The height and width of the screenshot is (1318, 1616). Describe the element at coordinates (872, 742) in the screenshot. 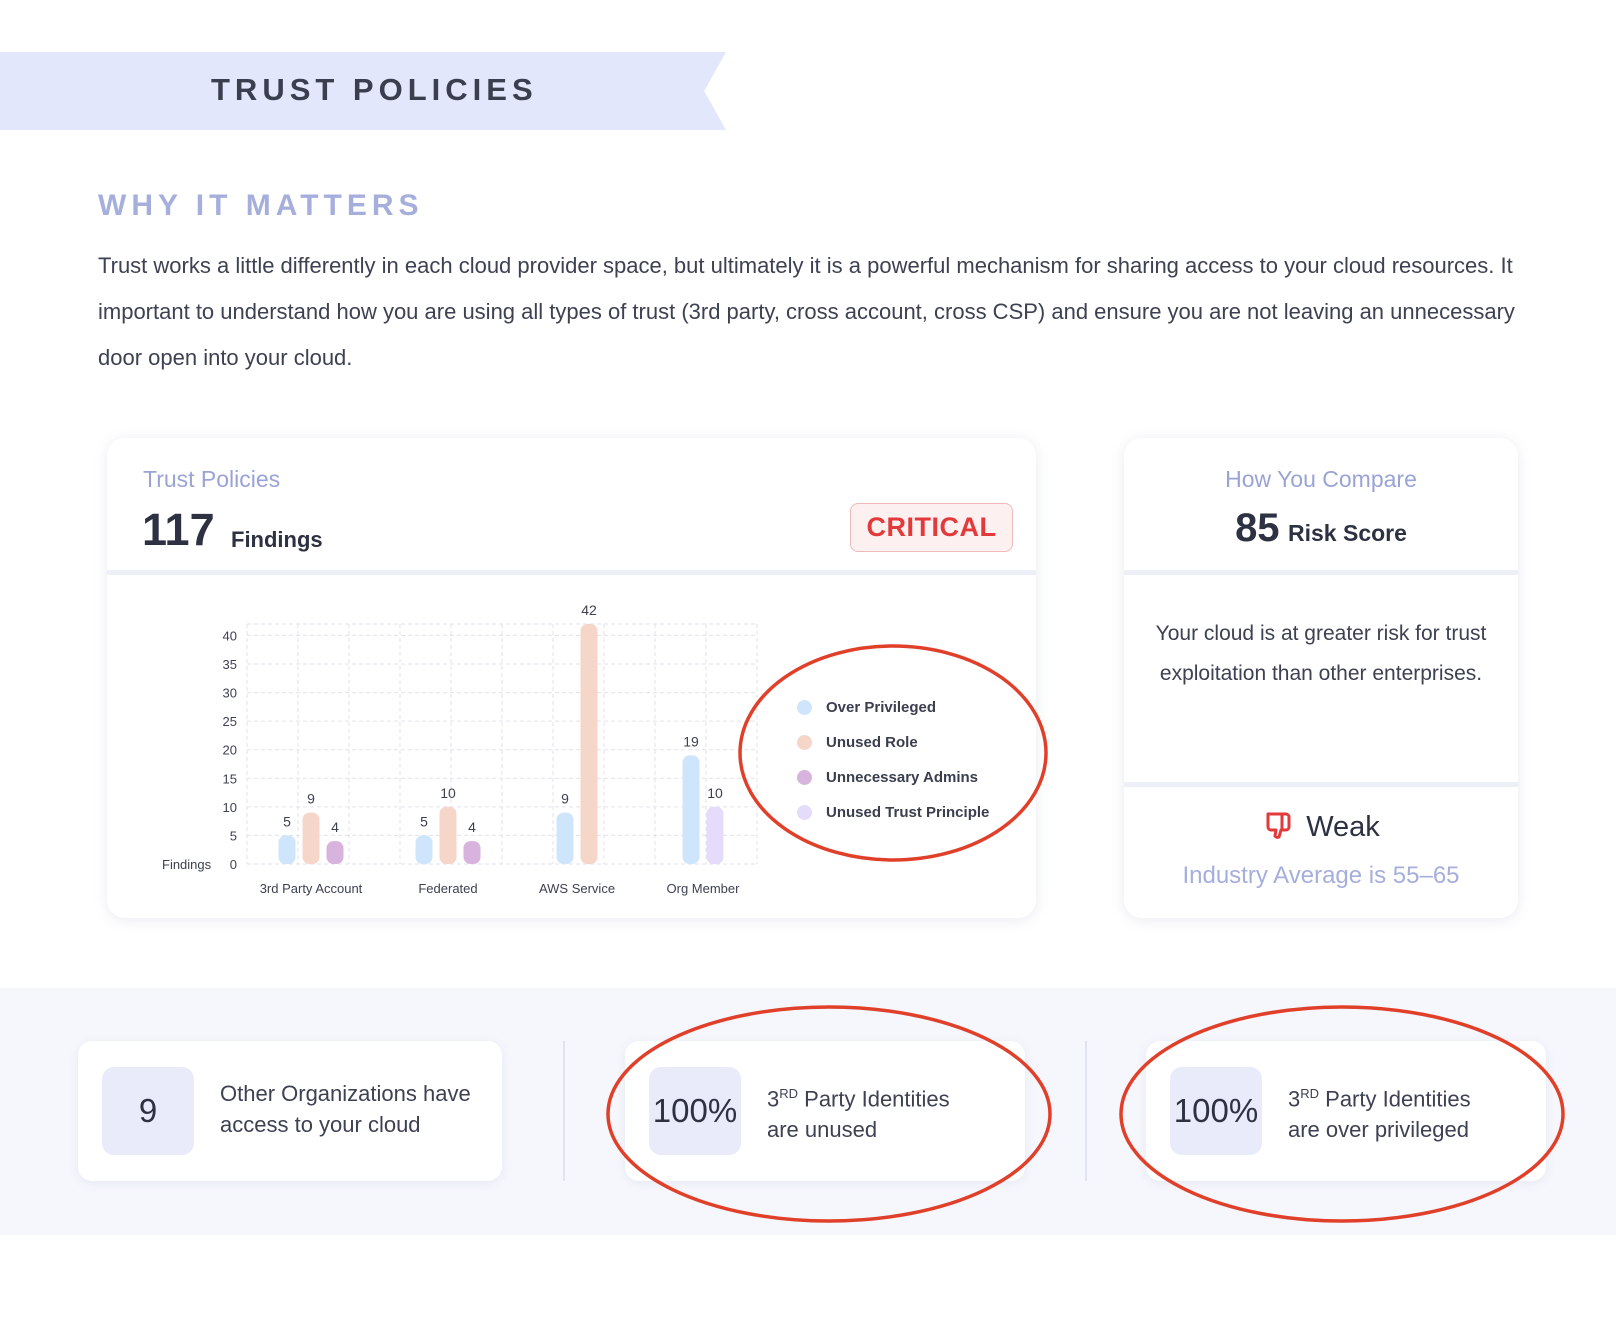

I see `legend-label: Unused Role` at that location.